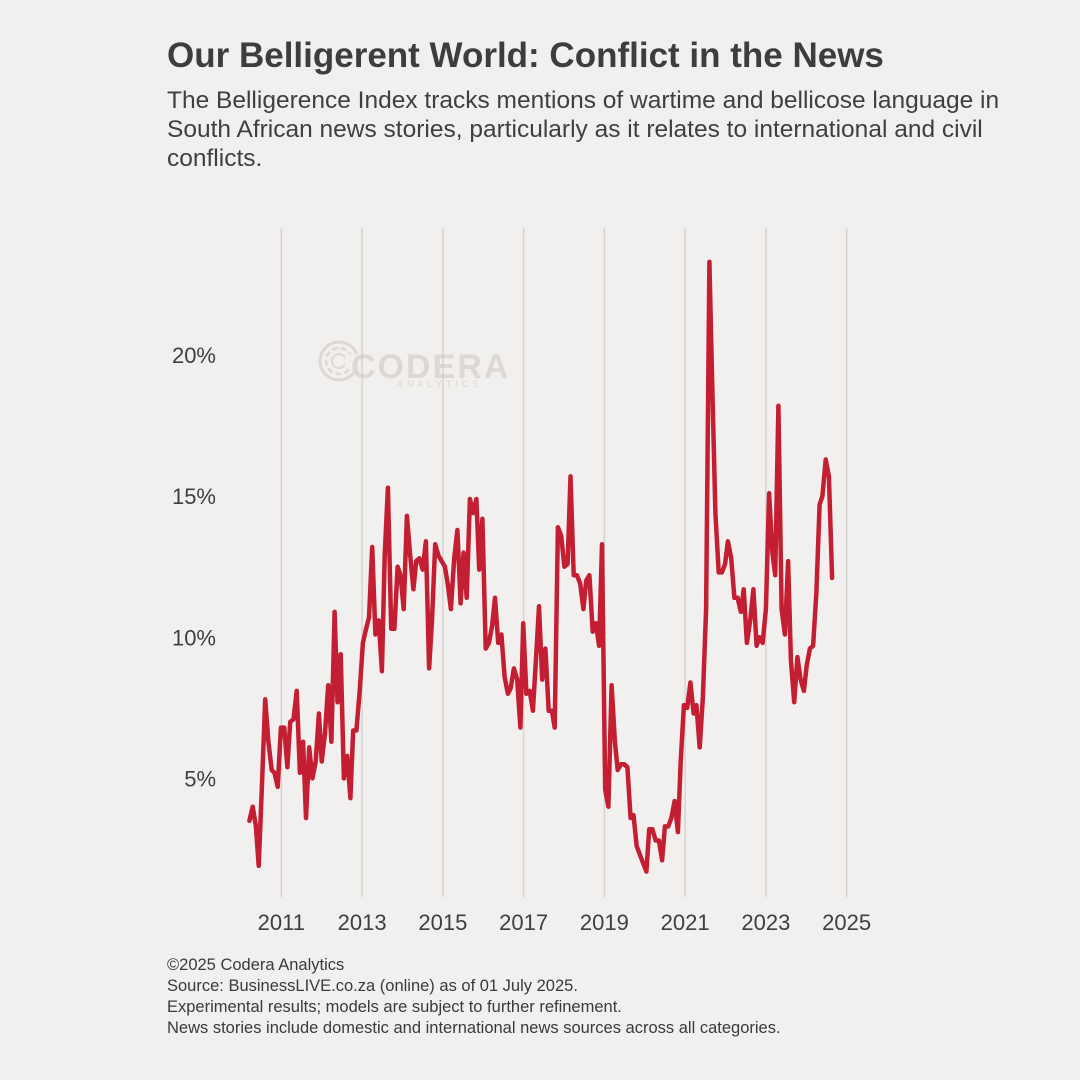 Image resolution: width=1080 pixels, height=1080 pixels. Describe the element at coordinates (523, 922) in the screenshot. I see `x-tick-label: 2017` at that location.